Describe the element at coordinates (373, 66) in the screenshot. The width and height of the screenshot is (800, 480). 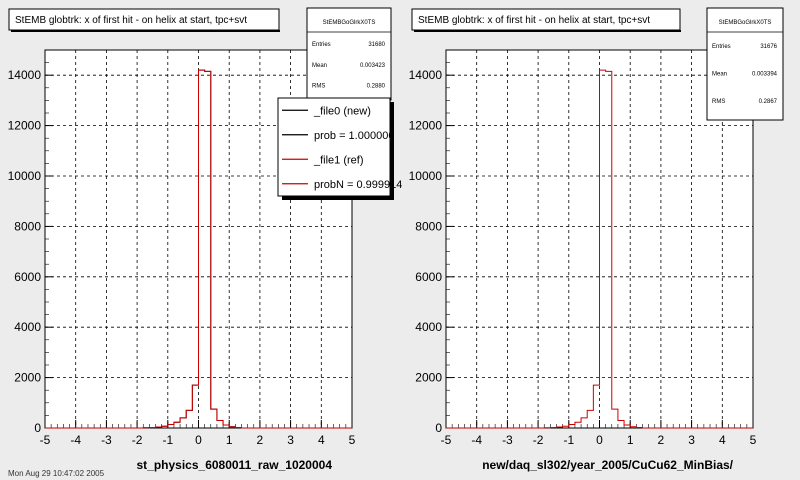
I see `stats-row-value: 0.003423` at that location.